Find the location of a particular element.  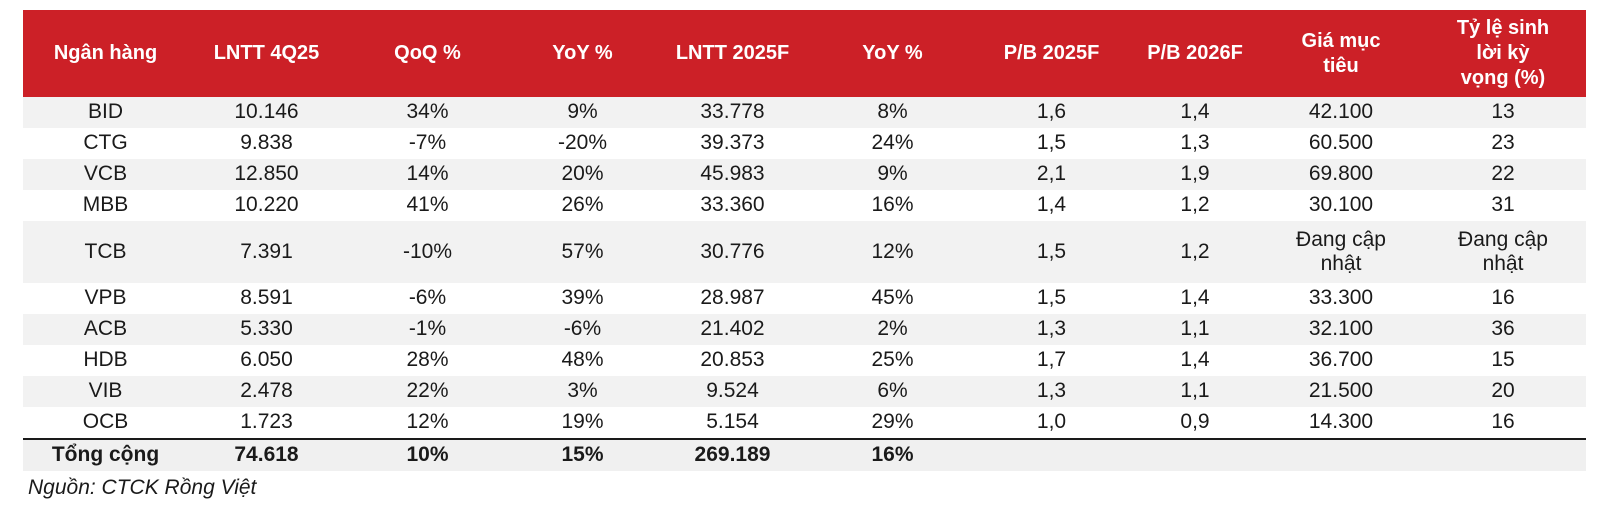

cell-value: -10% is located at coordinates (427, 251).